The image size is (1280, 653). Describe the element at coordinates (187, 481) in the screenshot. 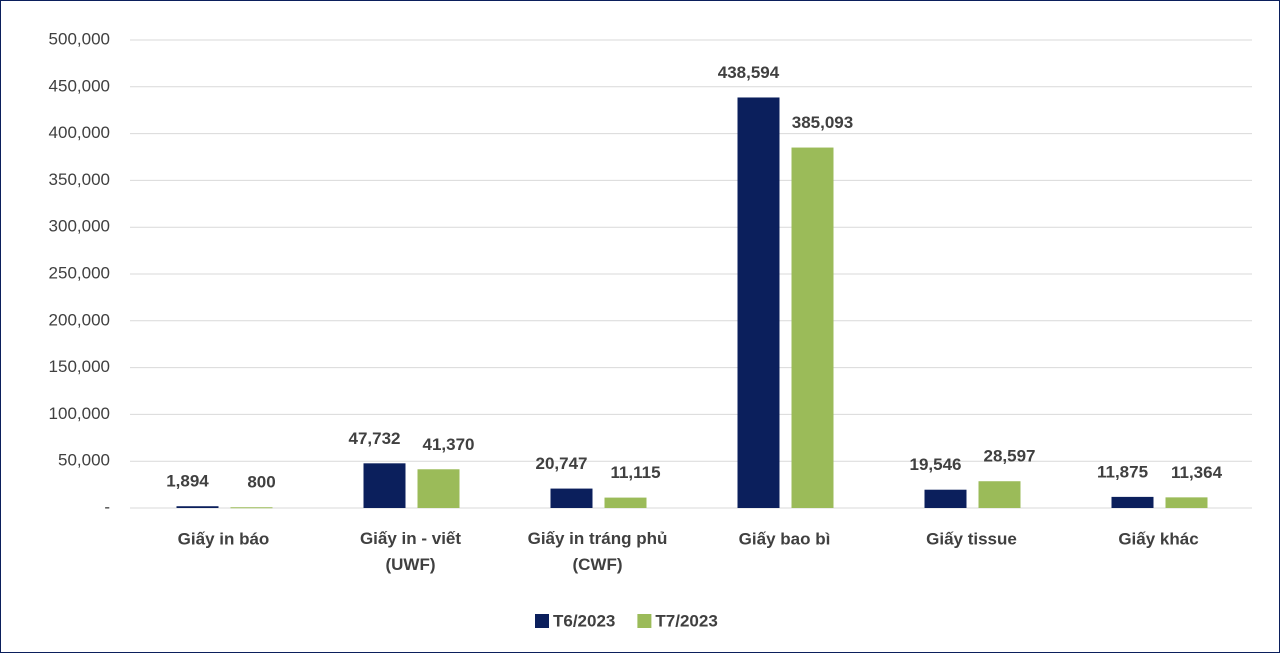

I see `data-label: 1,894` at that location.